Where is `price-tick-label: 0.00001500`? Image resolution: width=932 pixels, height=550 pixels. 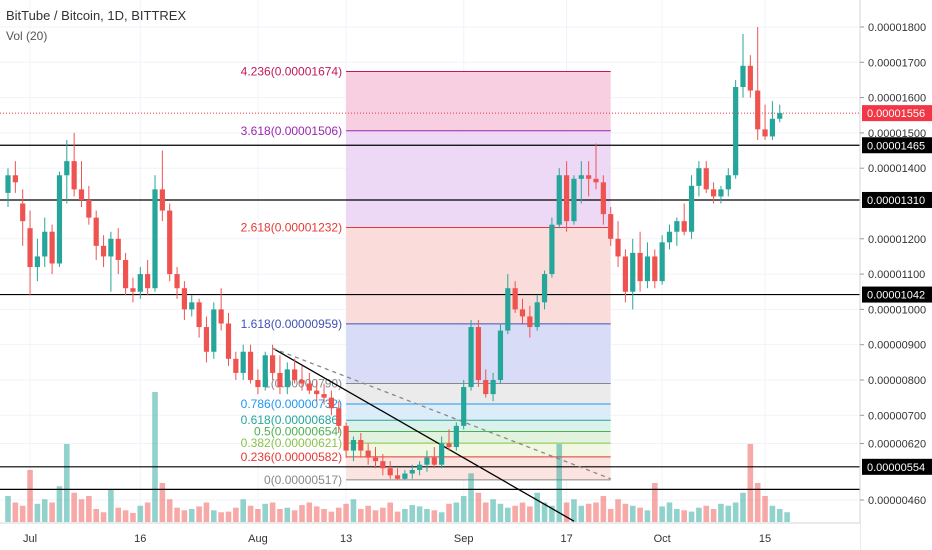
price-tick-label: 0.00001500 is located at coordinates (897, 134).